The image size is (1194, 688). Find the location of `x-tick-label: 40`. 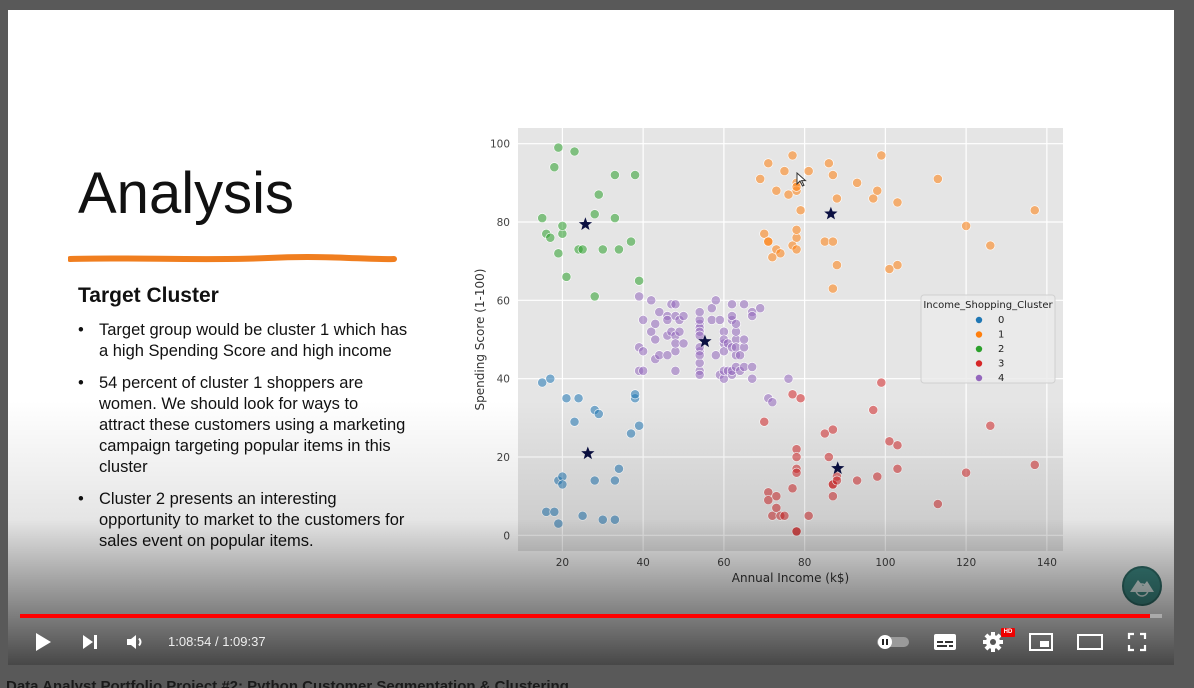

x-tick-label: 40 is located at coordinates (642, 563).